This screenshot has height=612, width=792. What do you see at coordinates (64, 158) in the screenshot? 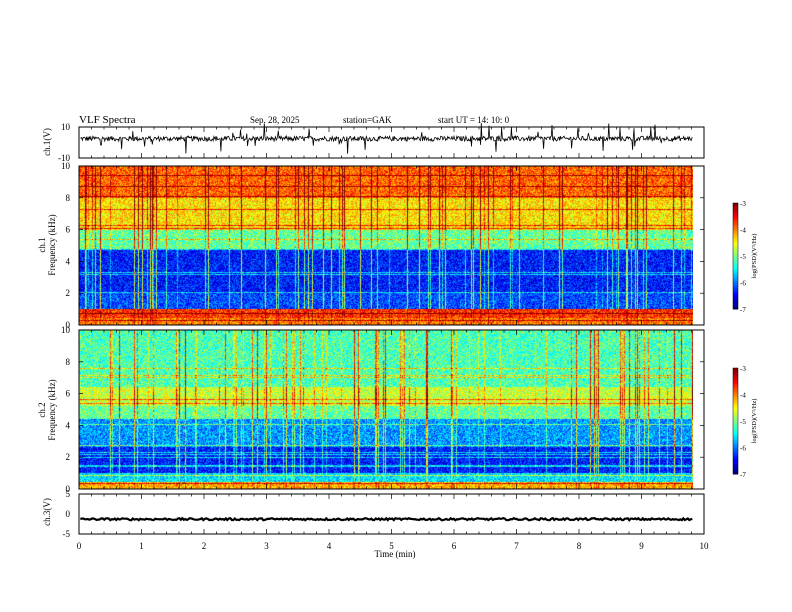
I see `ch1-ytick-bottom: -10` at bounding box center [64, 158].